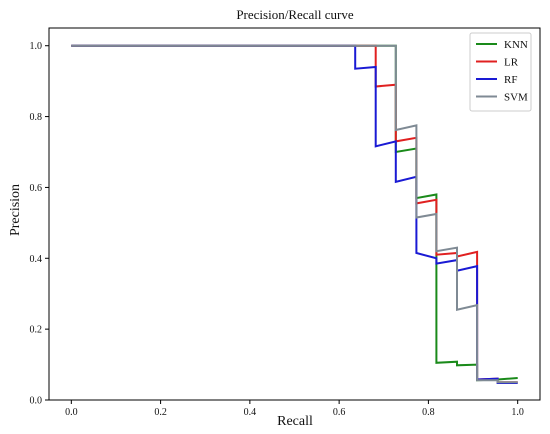 The width and height of the screenshot is (550, 434). What do you see at coordinates (36, 46) in the screenshot?
I see `y-tick-label: 1.0` at bounding box center [36, 46].